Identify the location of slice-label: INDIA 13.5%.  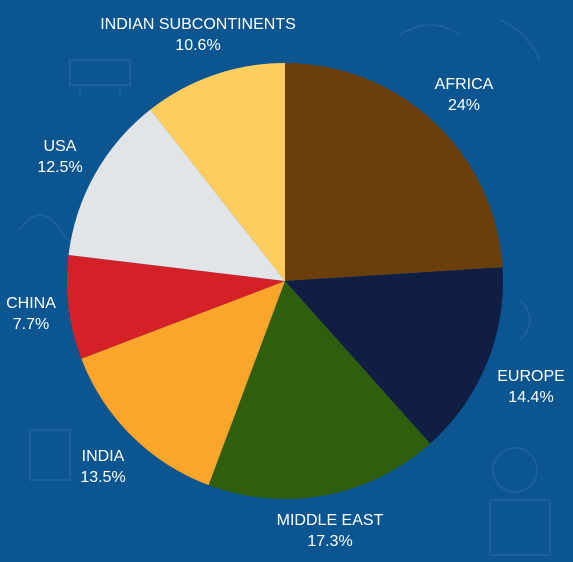
(102, 467).